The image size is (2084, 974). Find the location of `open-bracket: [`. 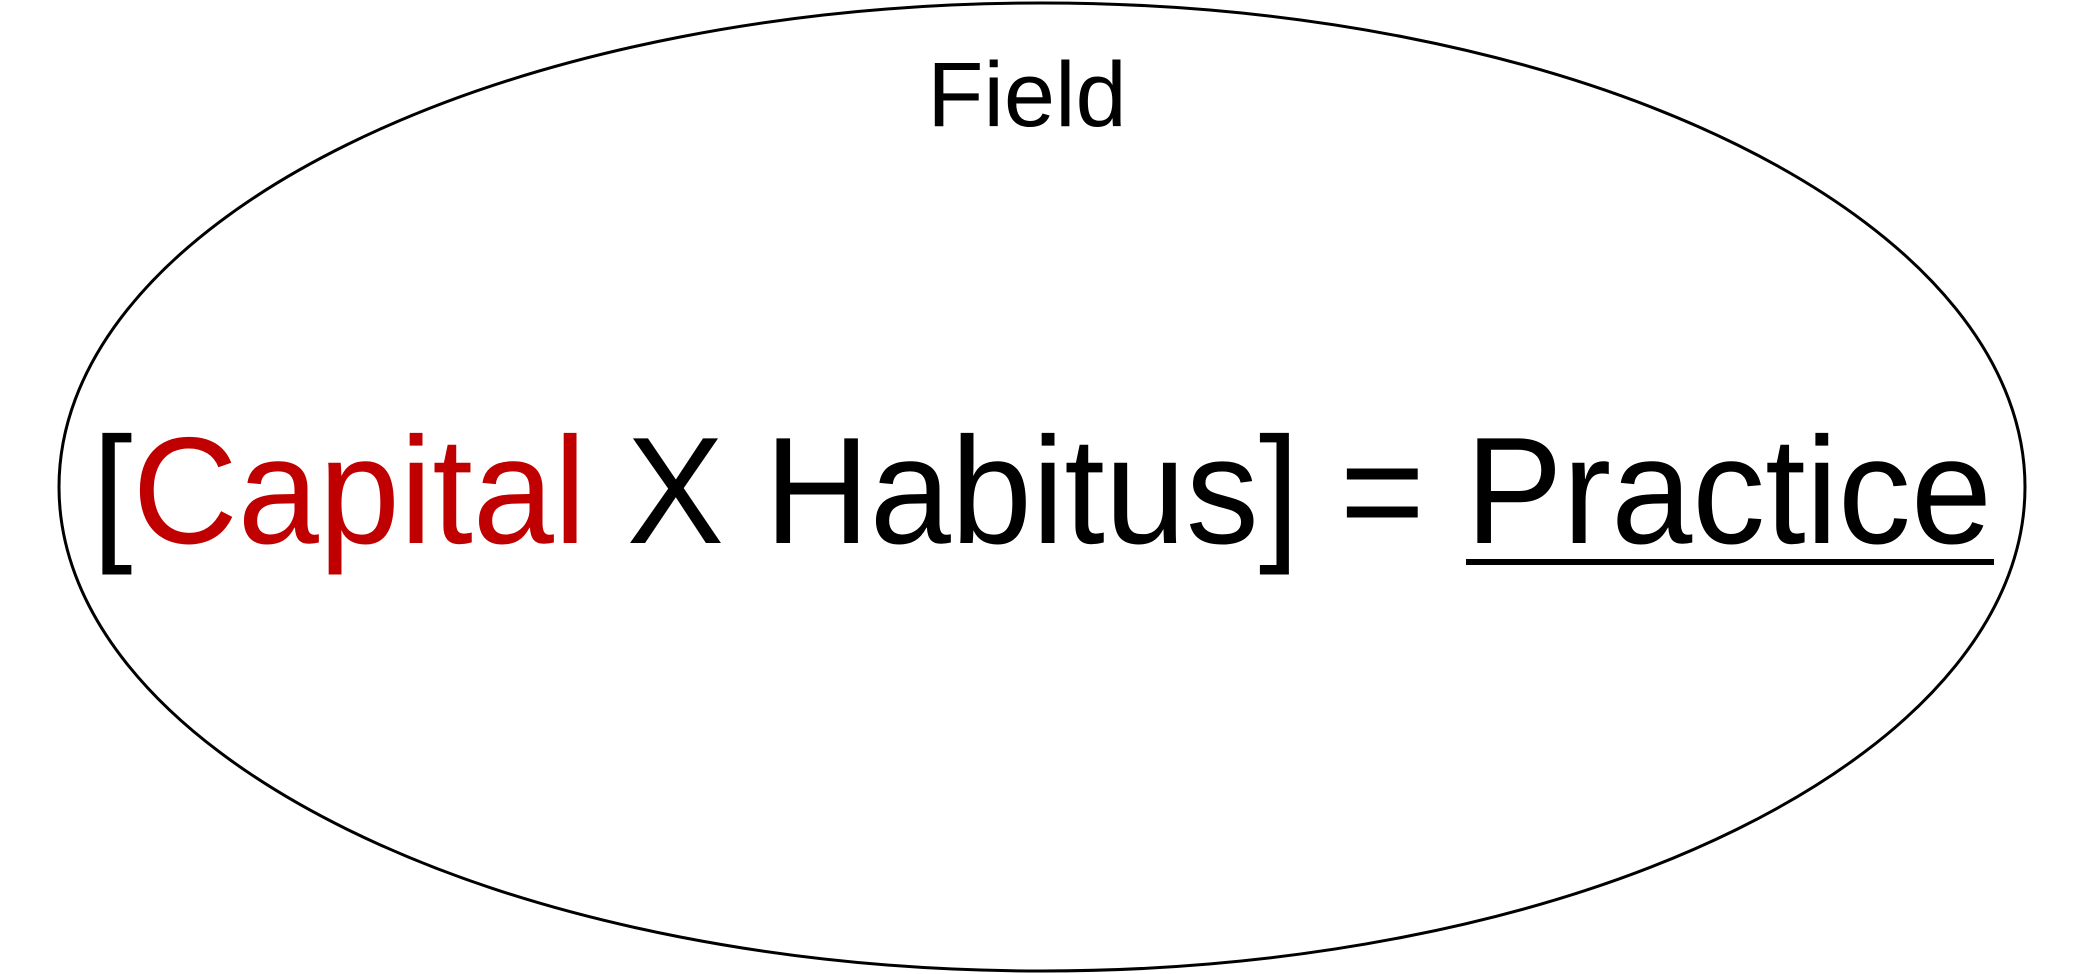

open-bracket: [ is located at coordinates (112, 491).